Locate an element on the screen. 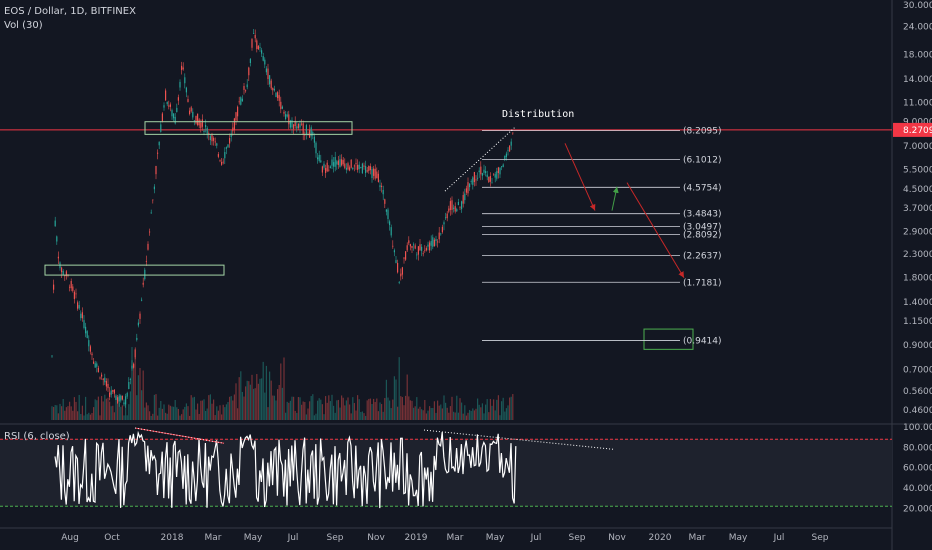 The image size is (932, 550). price-tick-label: 2.3000 is located at coordinates (917, 255).